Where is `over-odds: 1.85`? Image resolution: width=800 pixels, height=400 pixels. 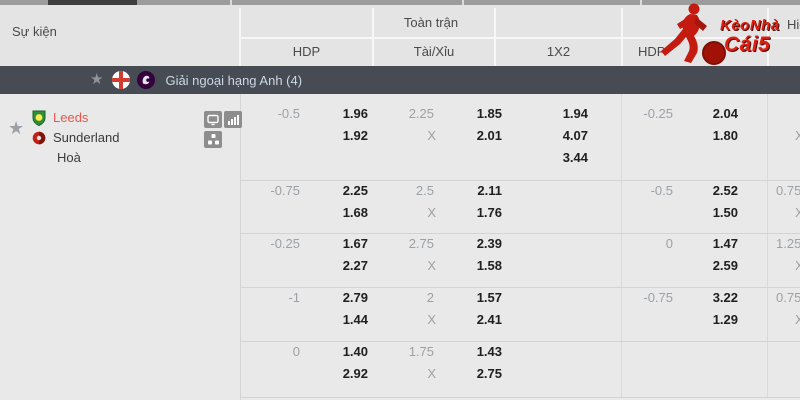
over-odds: 1.85 is located at coordinates (489, 113).